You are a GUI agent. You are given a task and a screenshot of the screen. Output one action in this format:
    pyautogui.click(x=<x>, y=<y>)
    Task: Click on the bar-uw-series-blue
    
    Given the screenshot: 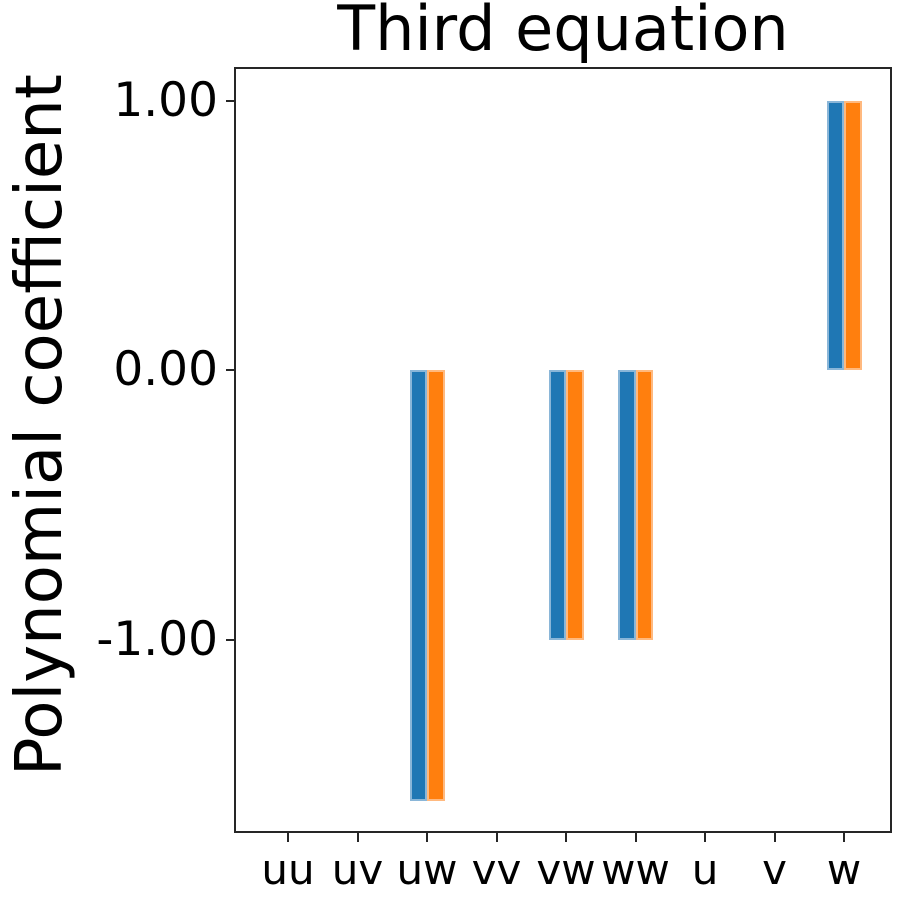 What is the action you would take?
    pyautogui.click(x=418, y=586)
    